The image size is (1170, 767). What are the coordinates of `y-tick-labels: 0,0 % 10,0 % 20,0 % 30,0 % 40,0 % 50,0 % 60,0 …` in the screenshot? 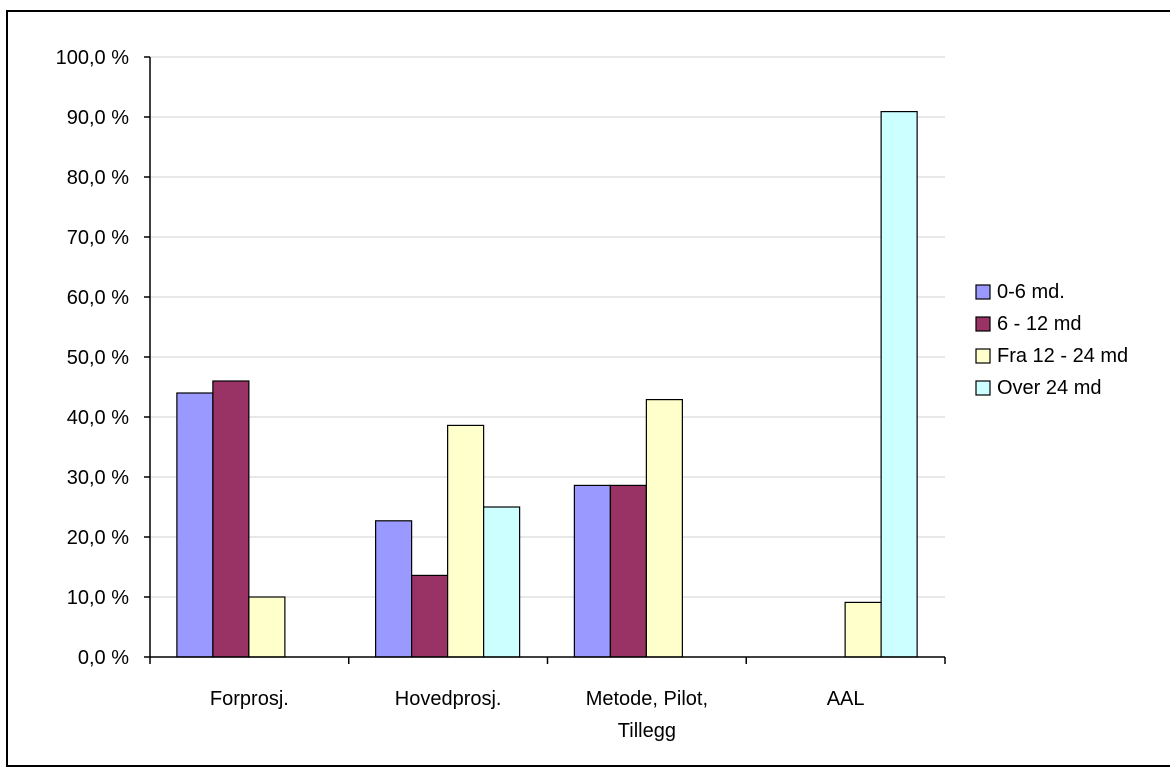 It's located at (93, 358).